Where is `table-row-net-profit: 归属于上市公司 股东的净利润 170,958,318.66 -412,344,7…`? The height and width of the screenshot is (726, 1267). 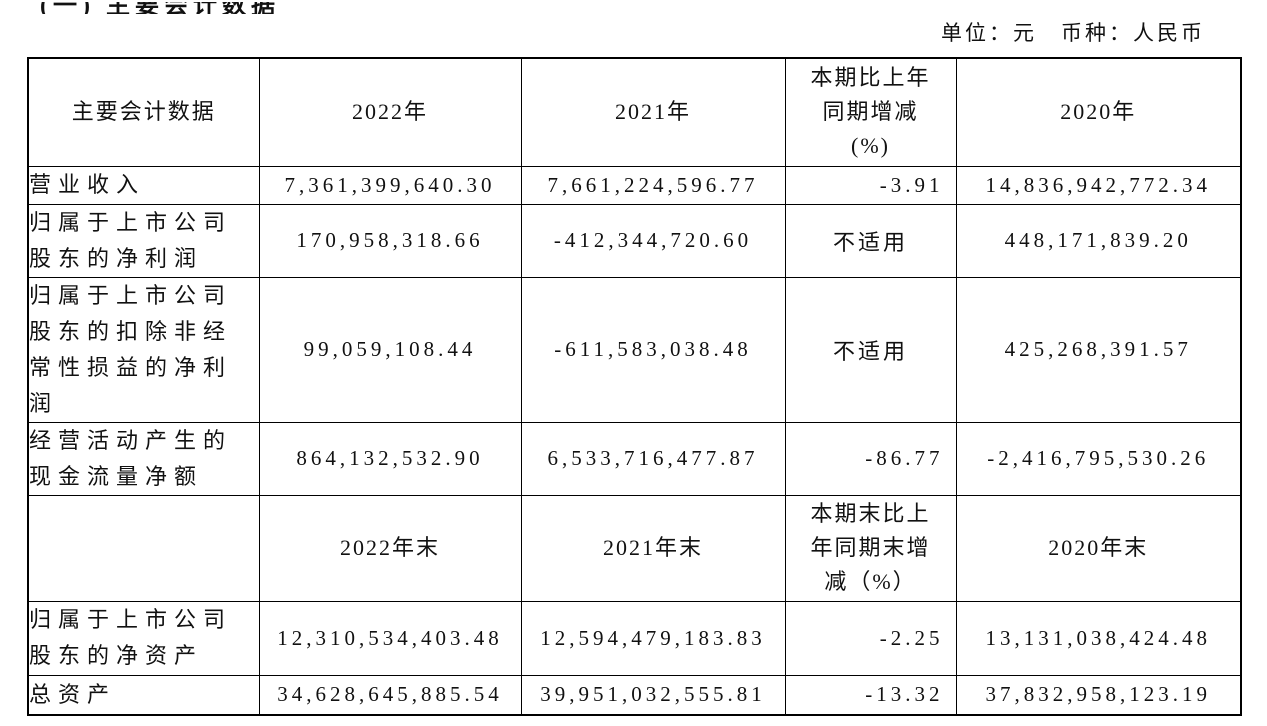 table-row-net-profit: 归属于上市公司 股东的净利润 170,958,318.66 -412,344,7… is located at coordinates (634, 240).